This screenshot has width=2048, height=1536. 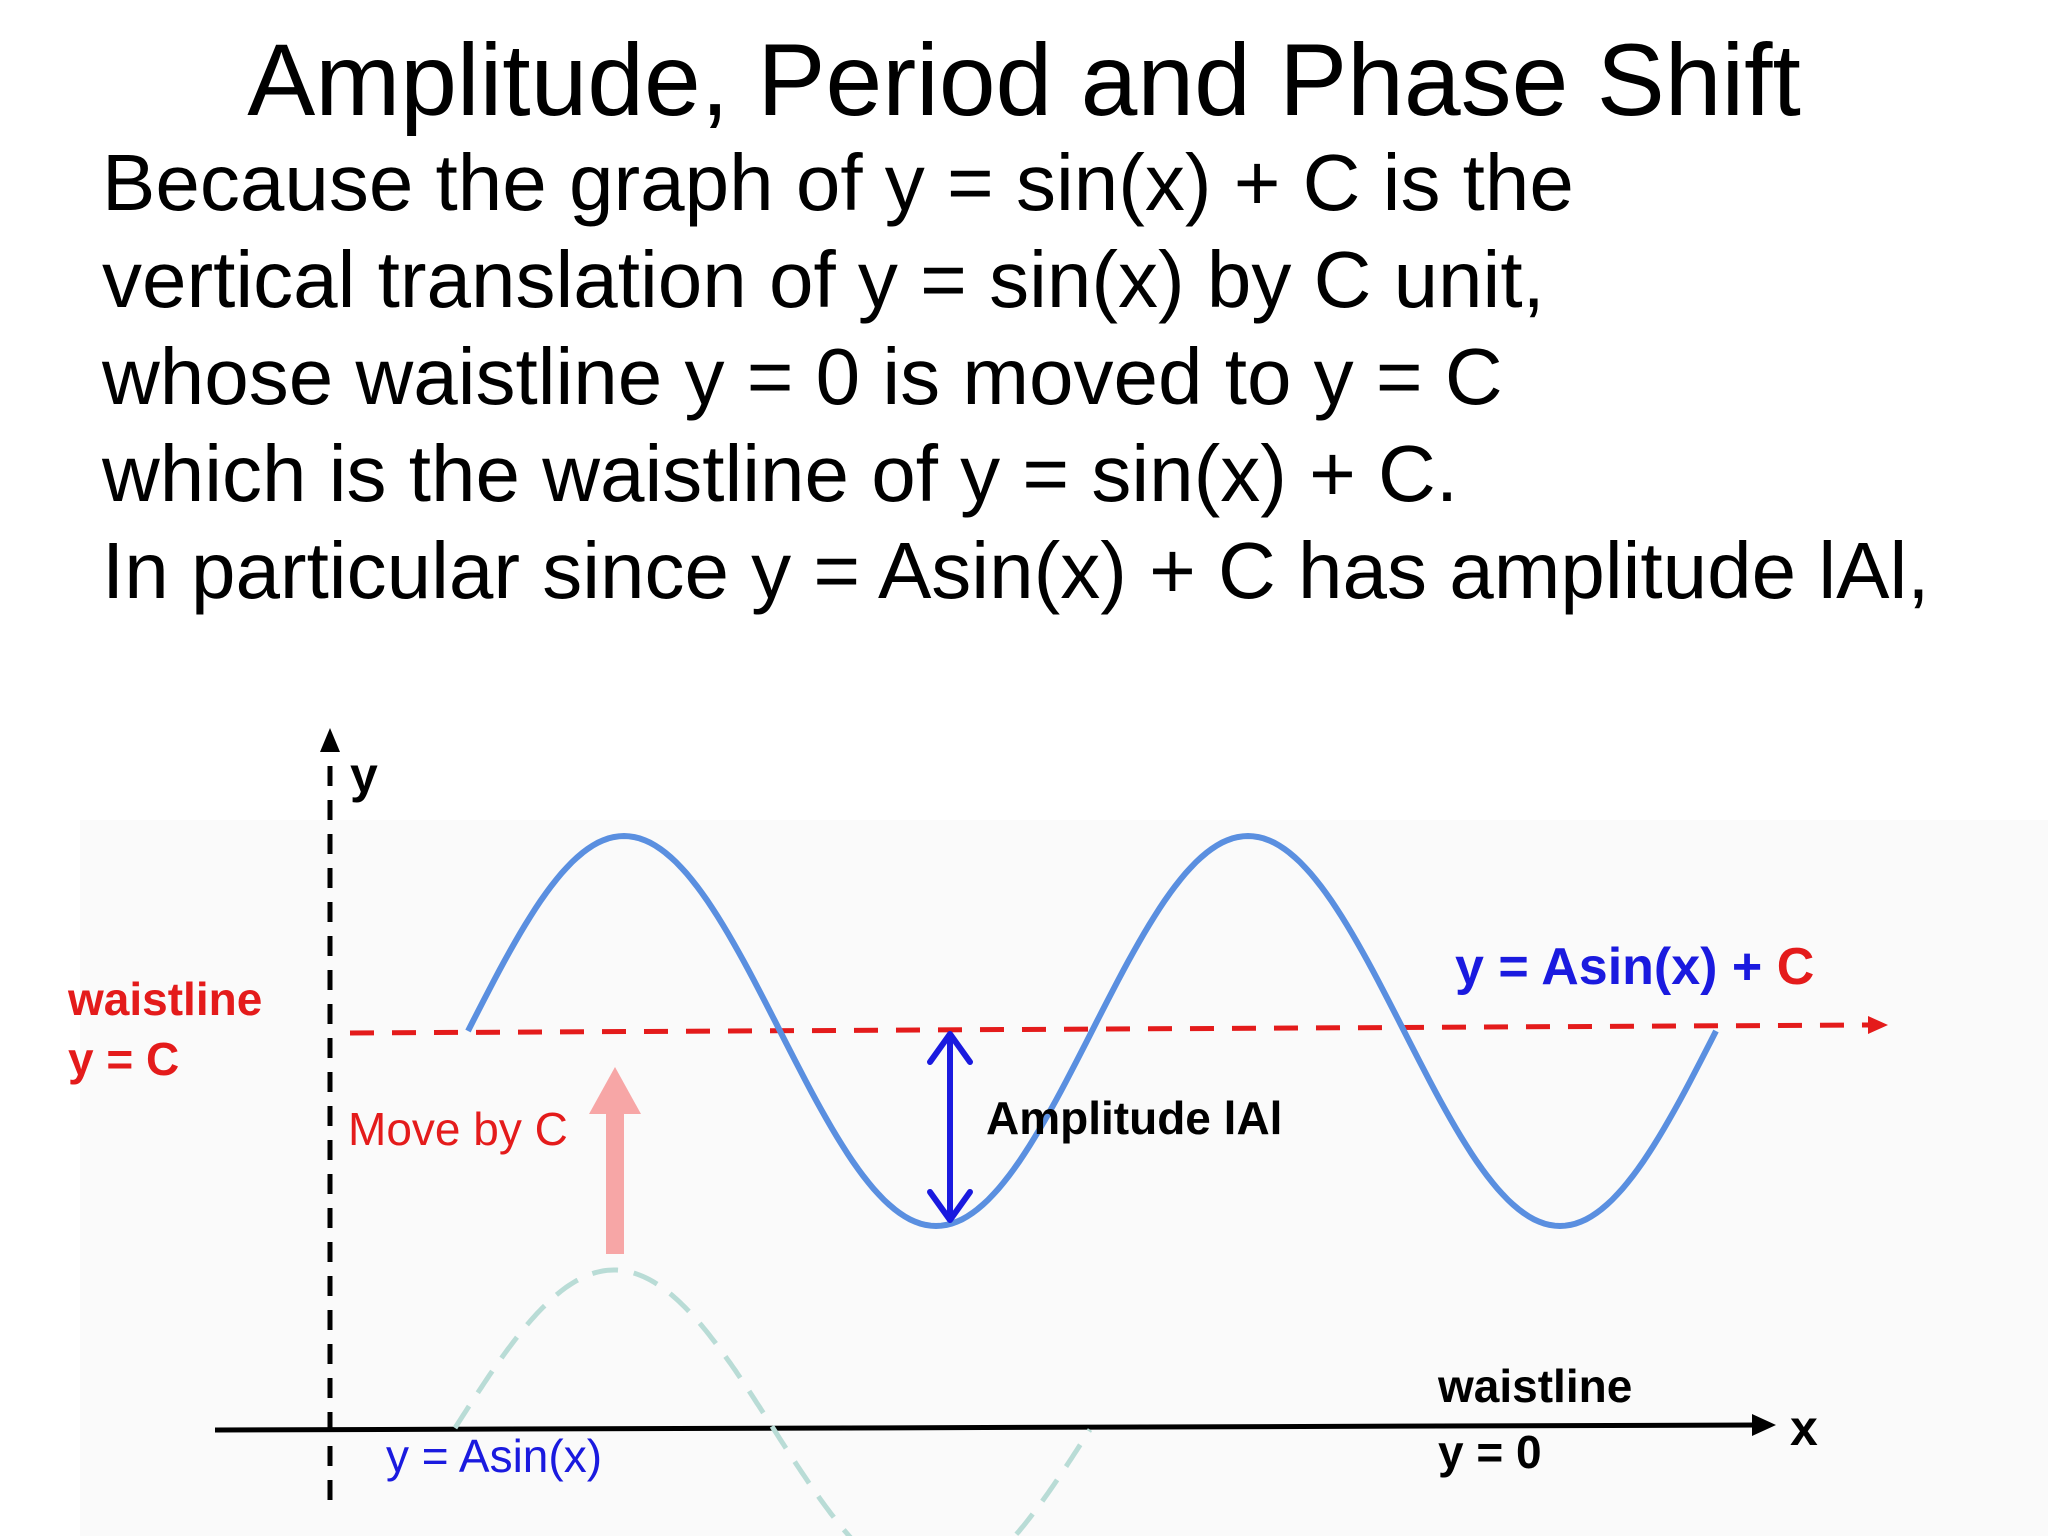 What do you see at coordinates (950, 1048) in the screenshot?
I see `amplitude-arrow-top` at bounding box center [950, 1048].